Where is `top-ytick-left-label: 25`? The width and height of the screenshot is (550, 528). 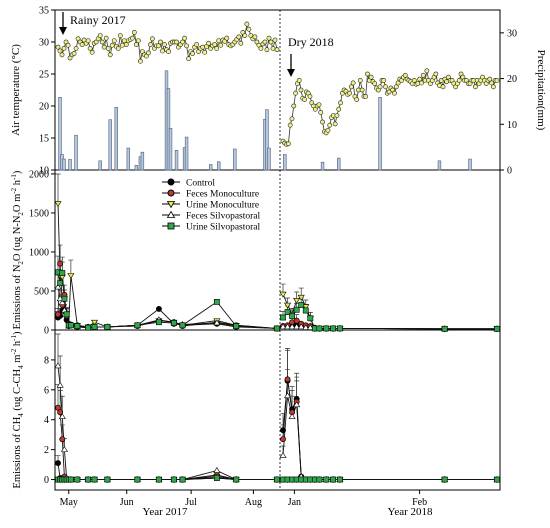 top-ytick-left-label: 25 is located at coordinates (44, 75).